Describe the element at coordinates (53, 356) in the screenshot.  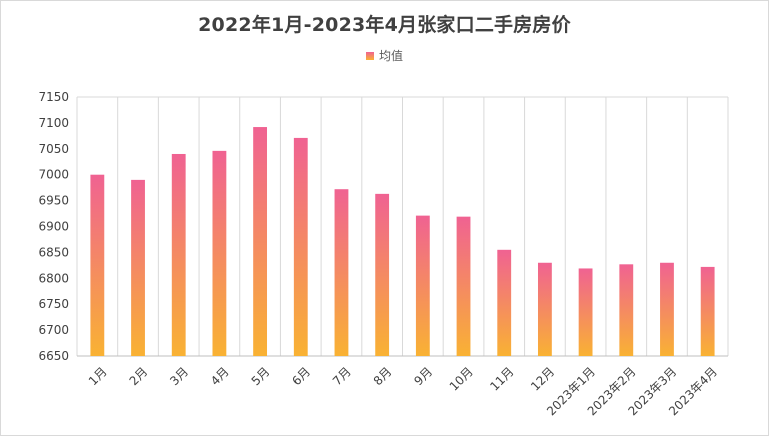
I see `y-tick-label: 6650` at that location.